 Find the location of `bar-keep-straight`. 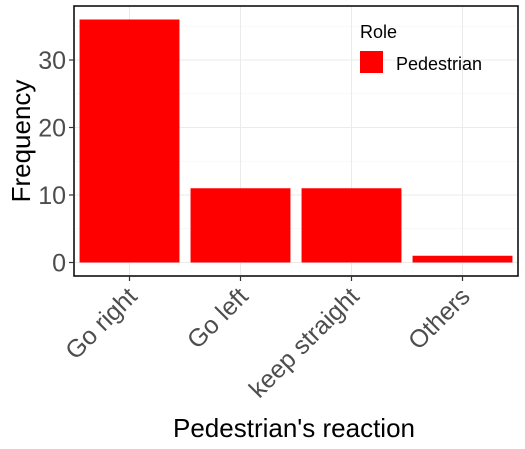

bar-keep-straight is located at coordinates (351, 225).